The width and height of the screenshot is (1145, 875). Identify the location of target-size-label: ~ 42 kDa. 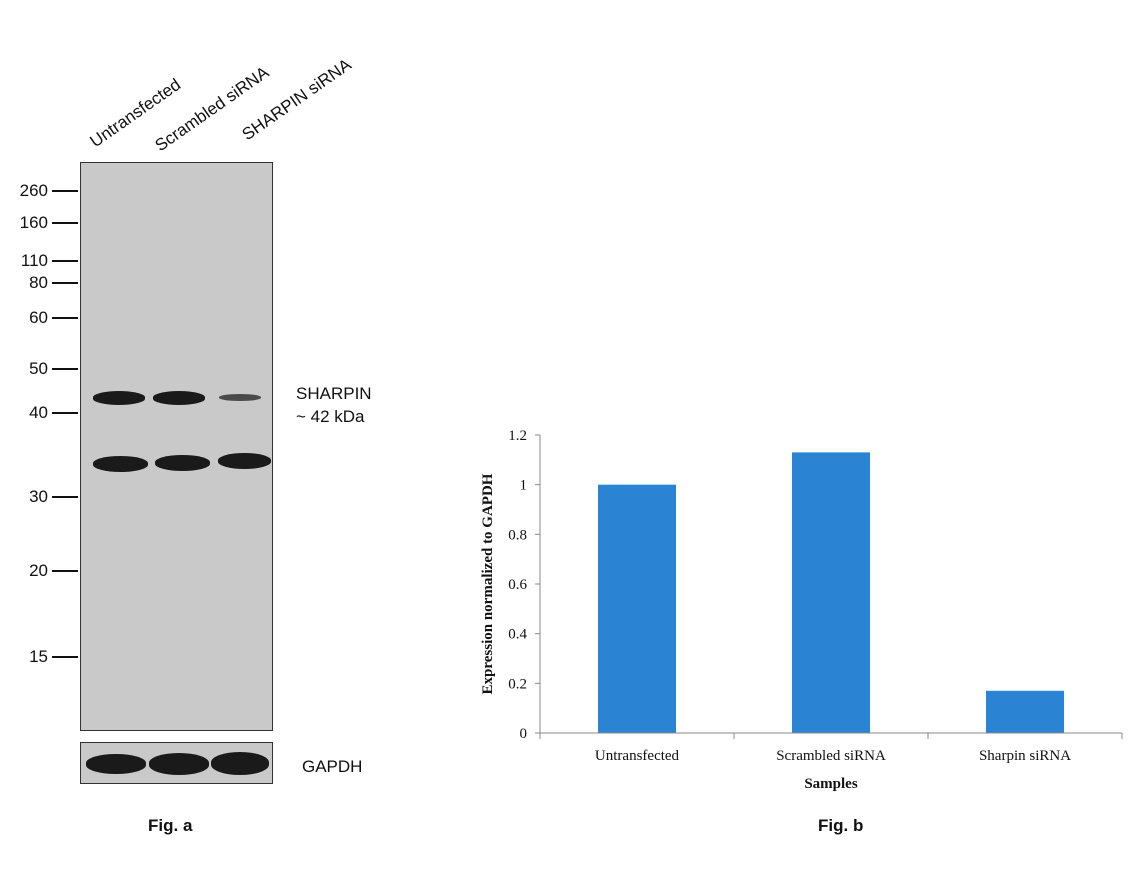
(330, 416).